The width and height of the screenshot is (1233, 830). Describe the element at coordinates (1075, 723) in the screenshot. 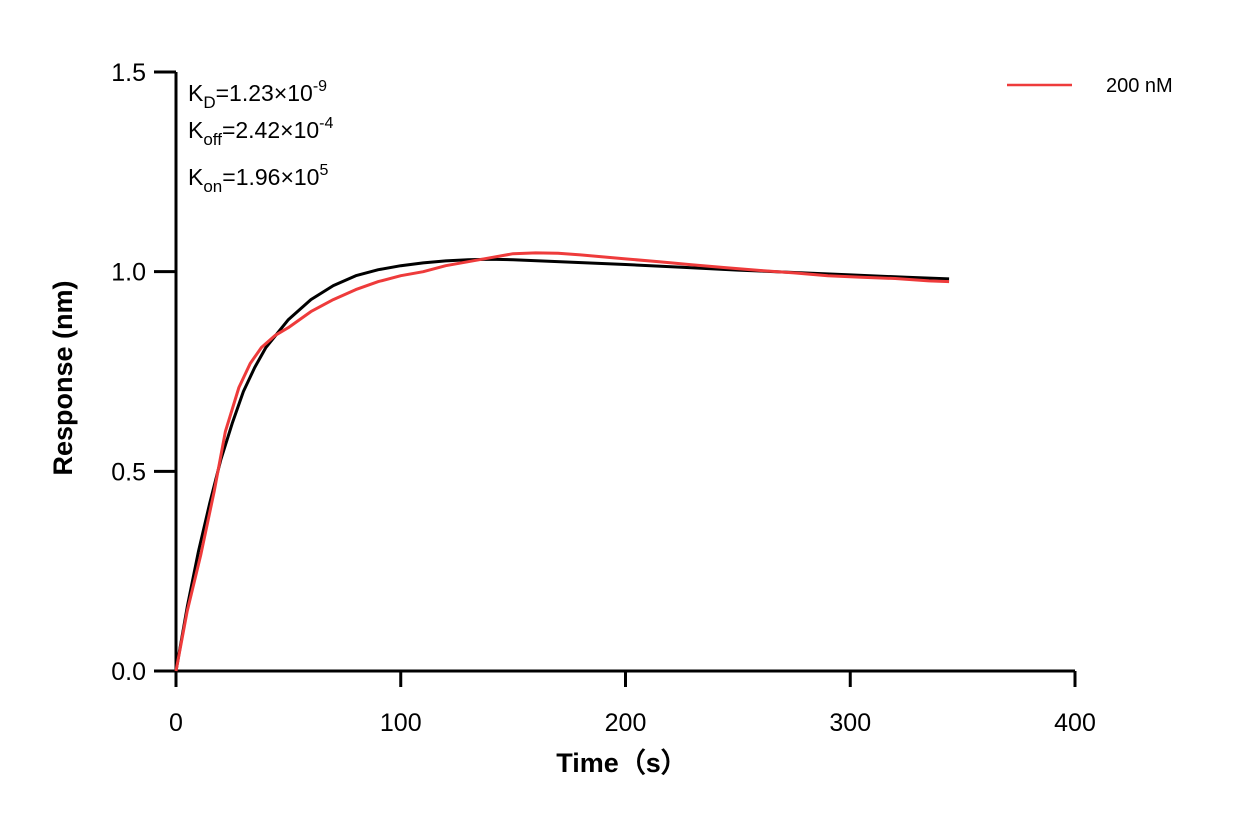

I see `x-tick-label: 400` at that location.